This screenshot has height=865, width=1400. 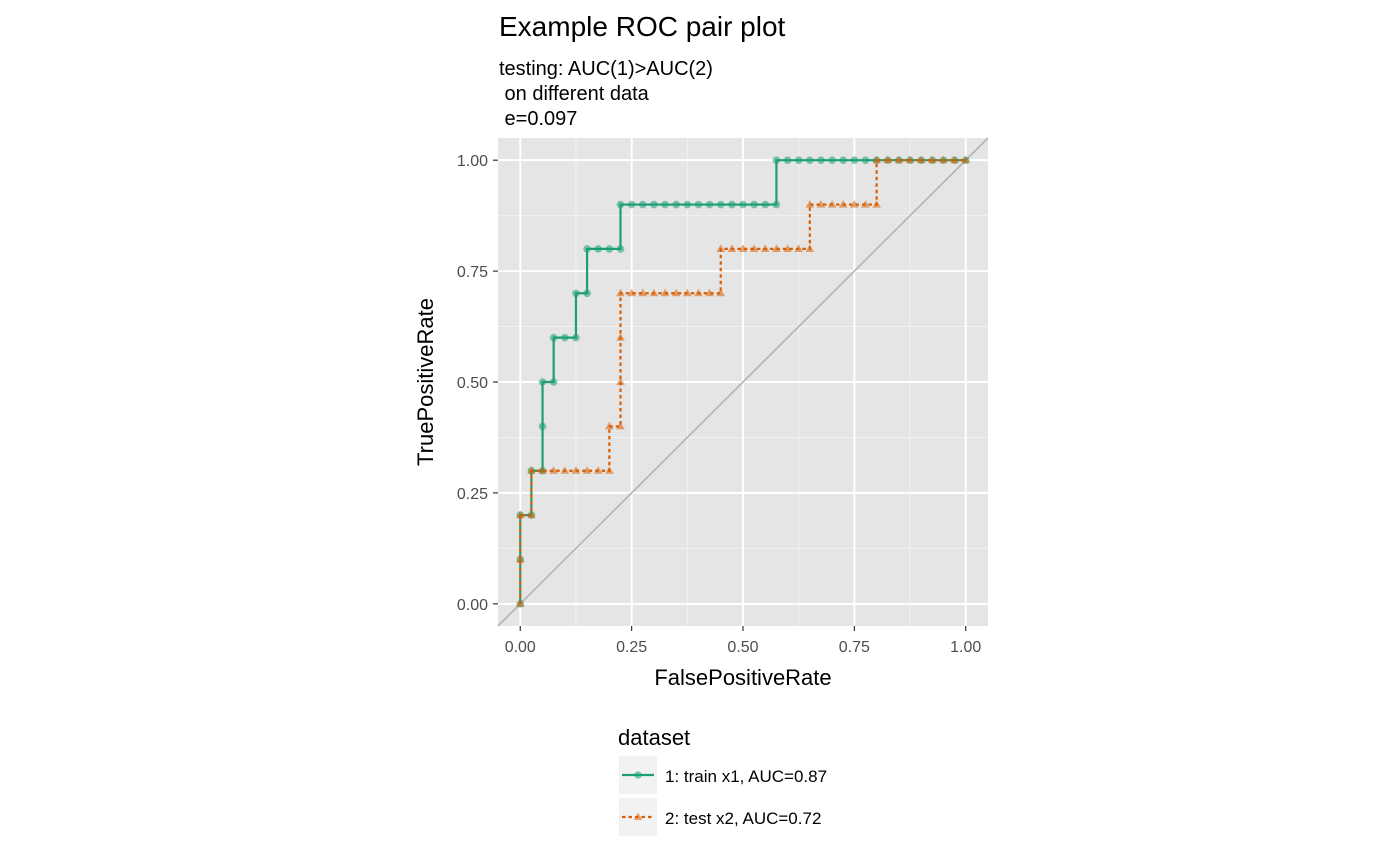 I want to click on y-tick-label: 0.00, so click(x=472, y=605).